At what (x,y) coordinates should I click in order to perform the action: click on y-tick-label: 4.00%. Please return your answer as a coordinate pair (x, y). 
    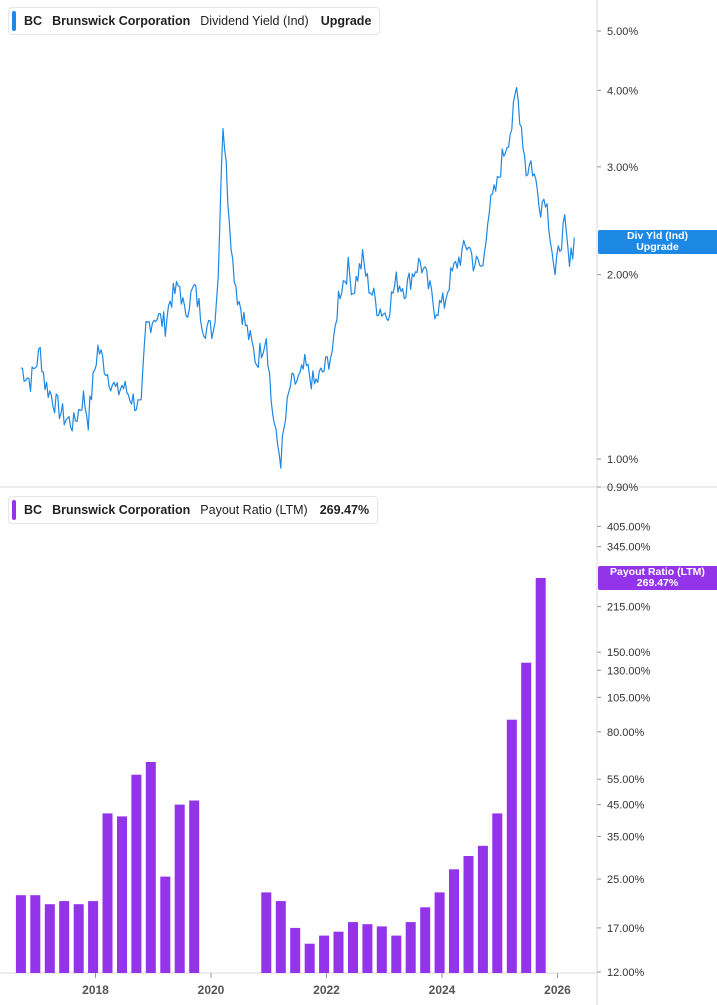
    Looking at the image, I should click on (622, 91).